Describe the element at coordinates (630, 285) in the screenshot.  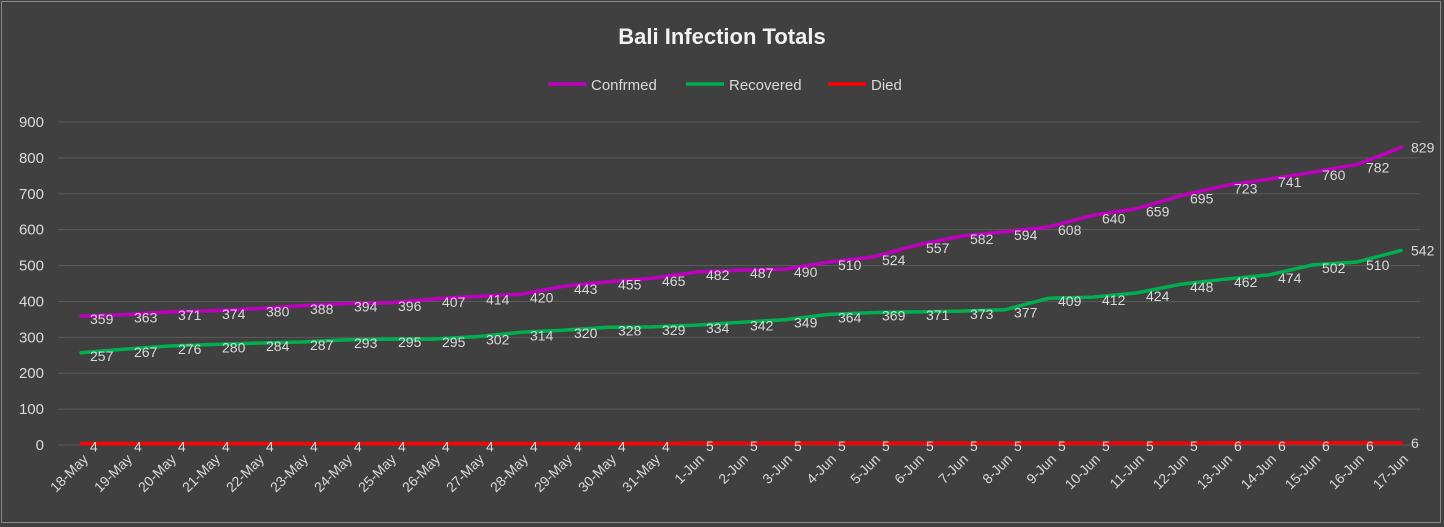
I see `data-label: 455` at that location.